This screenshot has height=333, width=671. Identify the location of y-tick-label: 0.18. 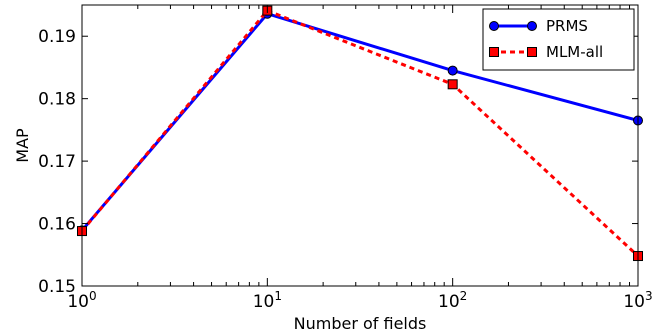
(57, 100).